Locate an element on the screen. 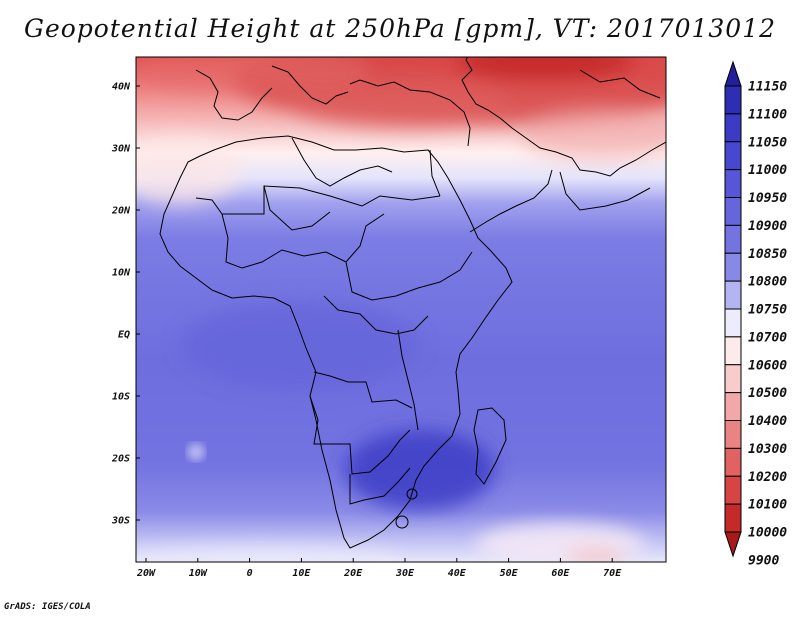 The height and width of the screenshot is (618, 800). colorbar-bottom-arrow is located at coordinates (733, 544).